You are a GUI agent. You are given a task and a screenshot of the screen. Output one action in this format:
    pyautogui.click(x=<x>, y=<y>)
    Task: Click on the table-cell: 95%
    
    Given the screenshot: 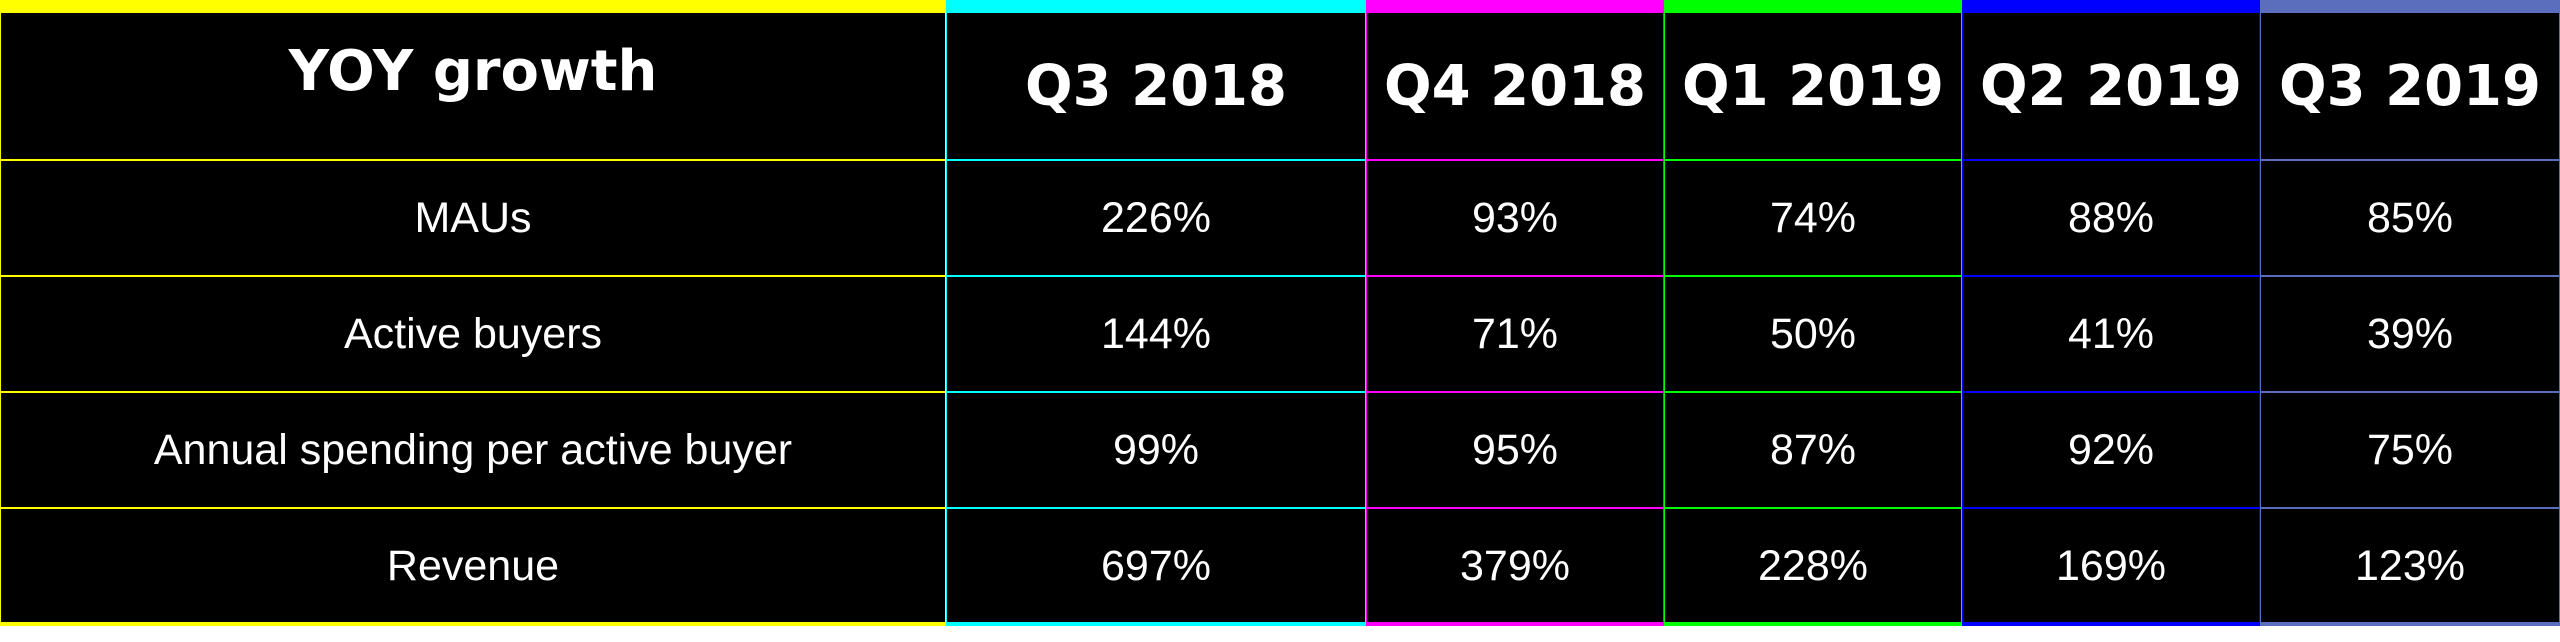 What is the action you would take?
    pyautogui.click(x=1515, y=450)
    